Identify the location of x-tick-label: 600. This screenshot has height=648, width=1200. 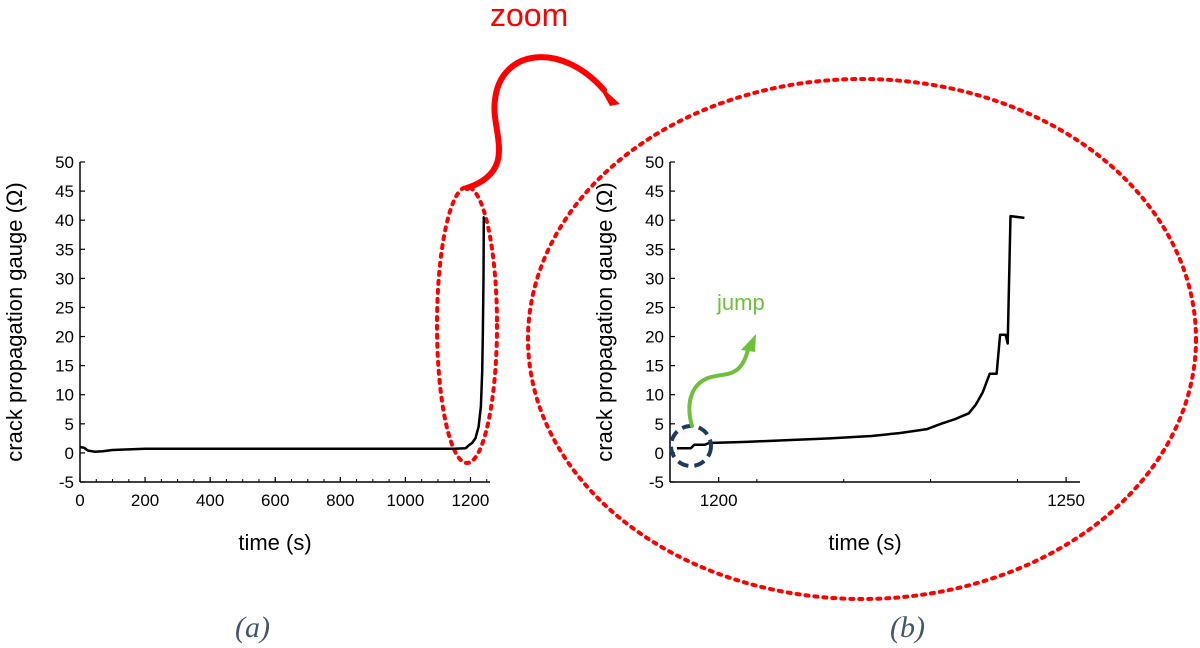
(275, 500).